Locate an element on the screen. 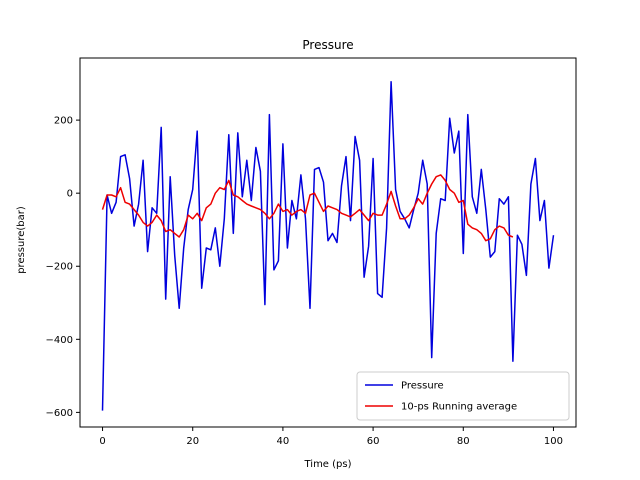  y-tick-label: −600 is located at coordinates (59, 413).